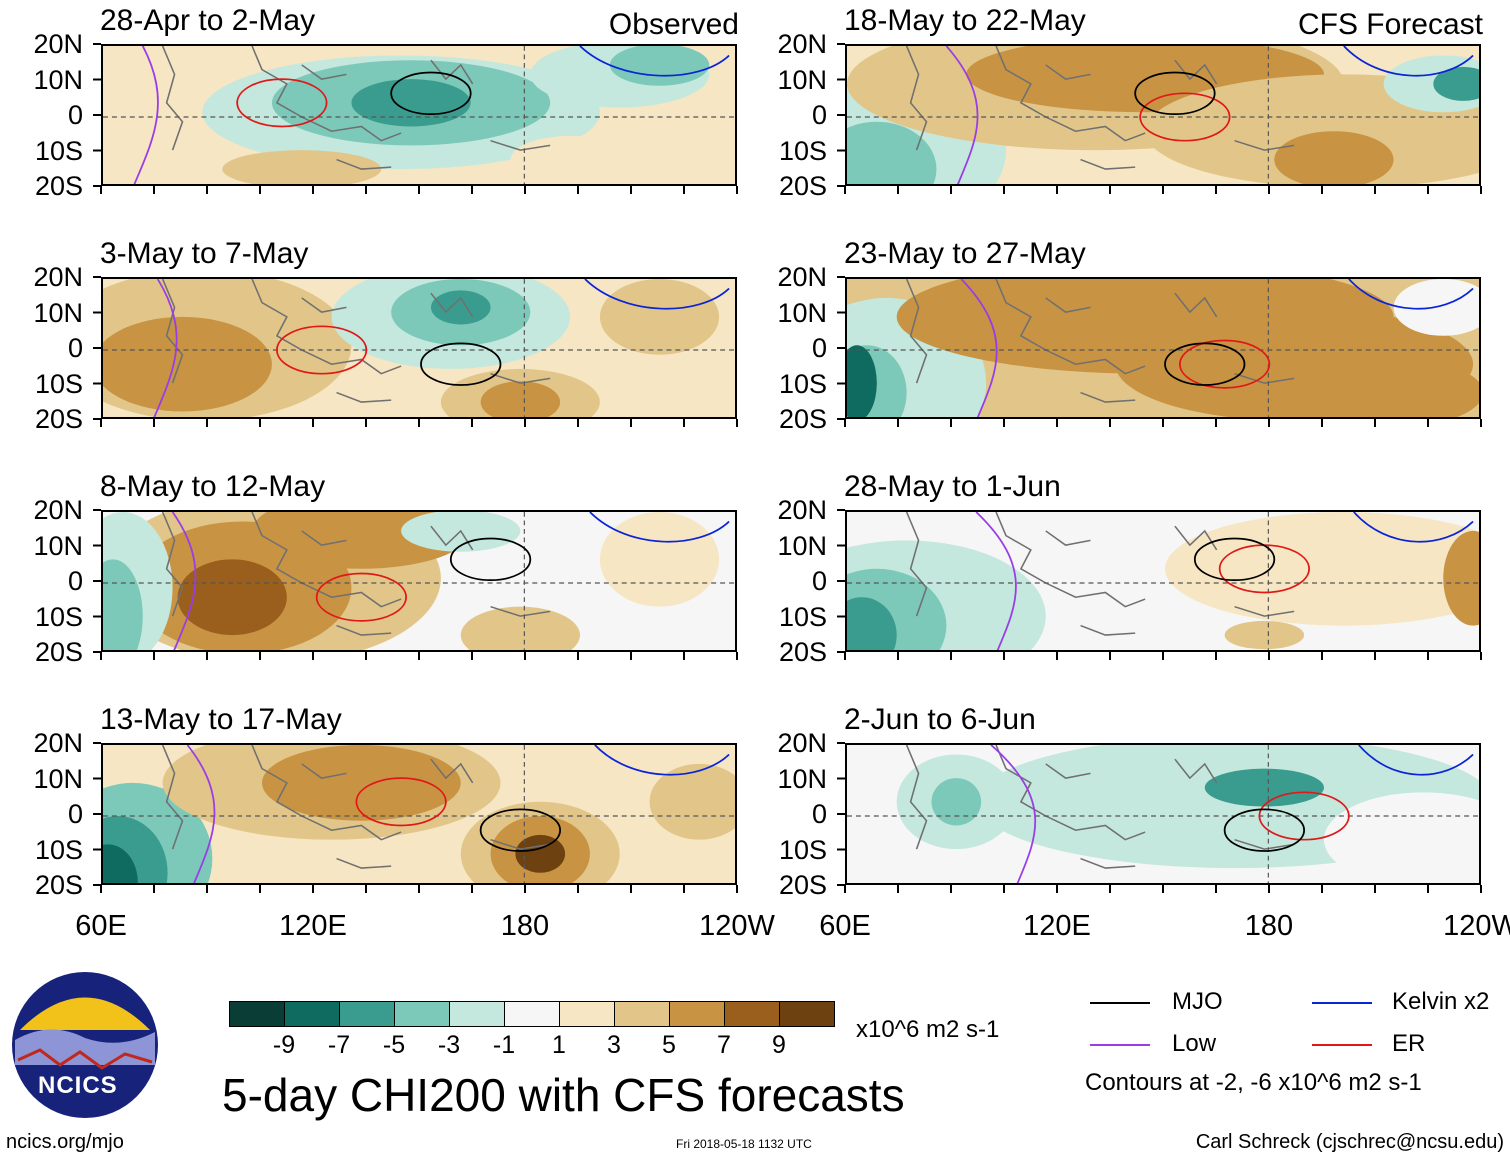  I want to click on lon-tick-label: 120W, so click(737, 926).